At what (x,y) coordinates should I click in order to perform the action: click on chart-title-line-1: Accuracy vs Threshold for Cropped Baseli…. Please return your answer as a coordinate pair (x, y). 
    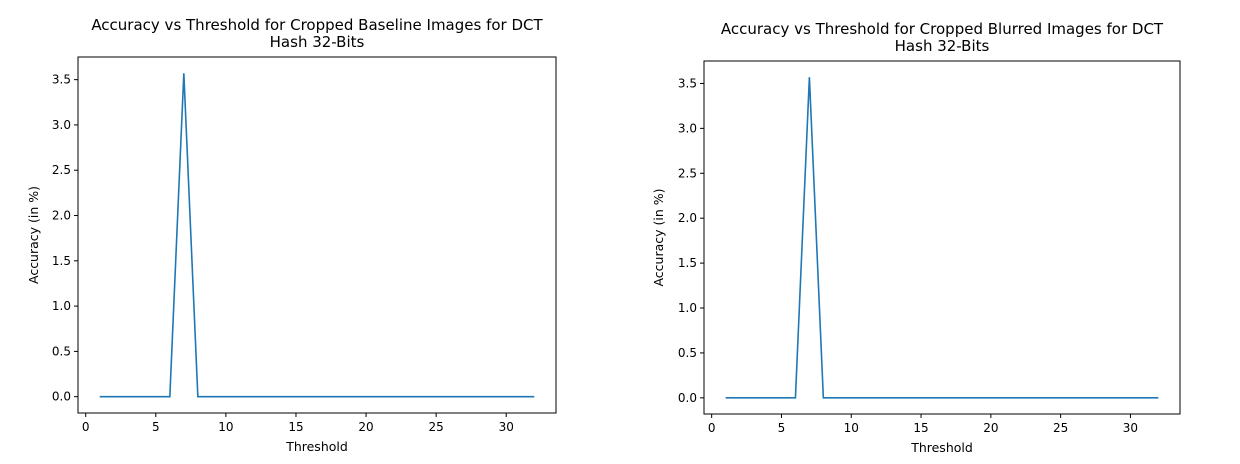
    Looking at the image, I should click on (317, 25).